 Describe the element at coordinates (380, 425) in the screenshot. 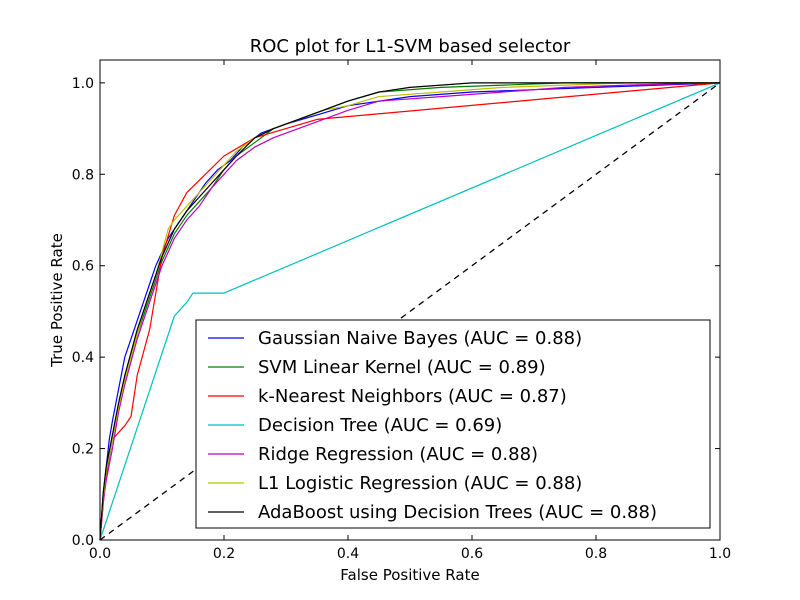

I see `legend-label-4: Decision Tree (AUC = 0.69)` at that location.